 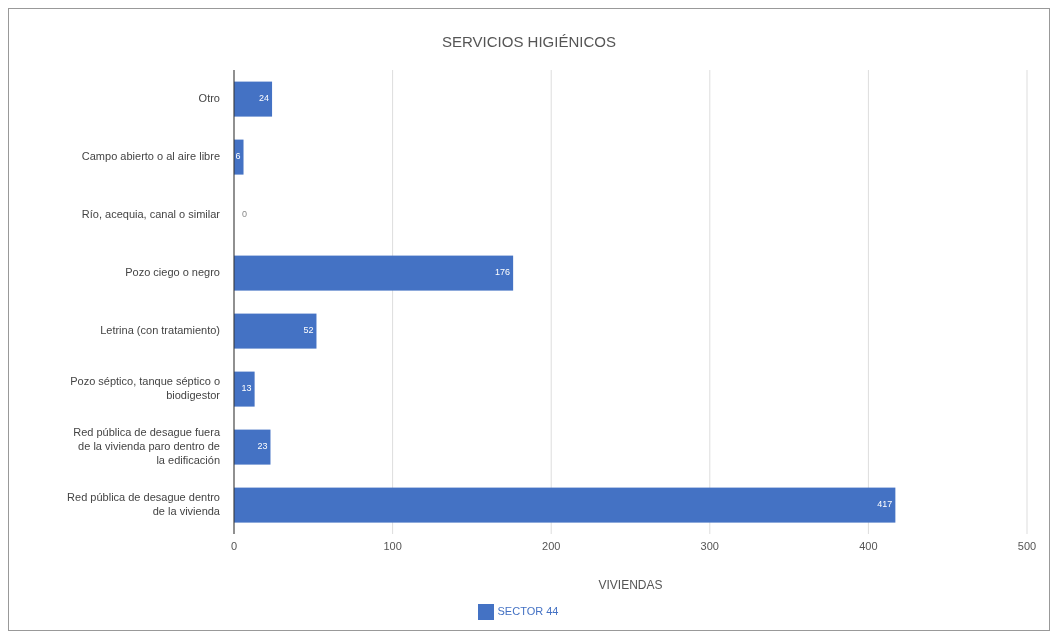 I want to click on x-tick-label: 300, so click(x=709, y=545).